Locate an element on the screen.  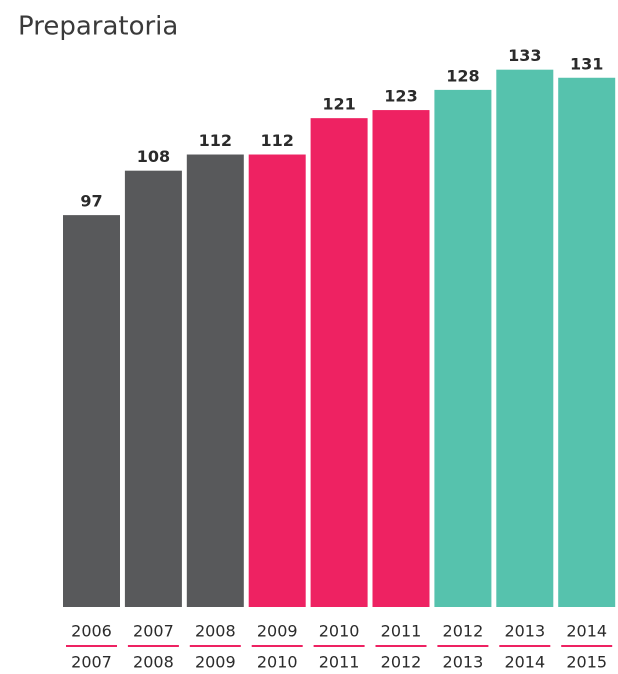
value-label: 123 is located at coordinates (400, 96).